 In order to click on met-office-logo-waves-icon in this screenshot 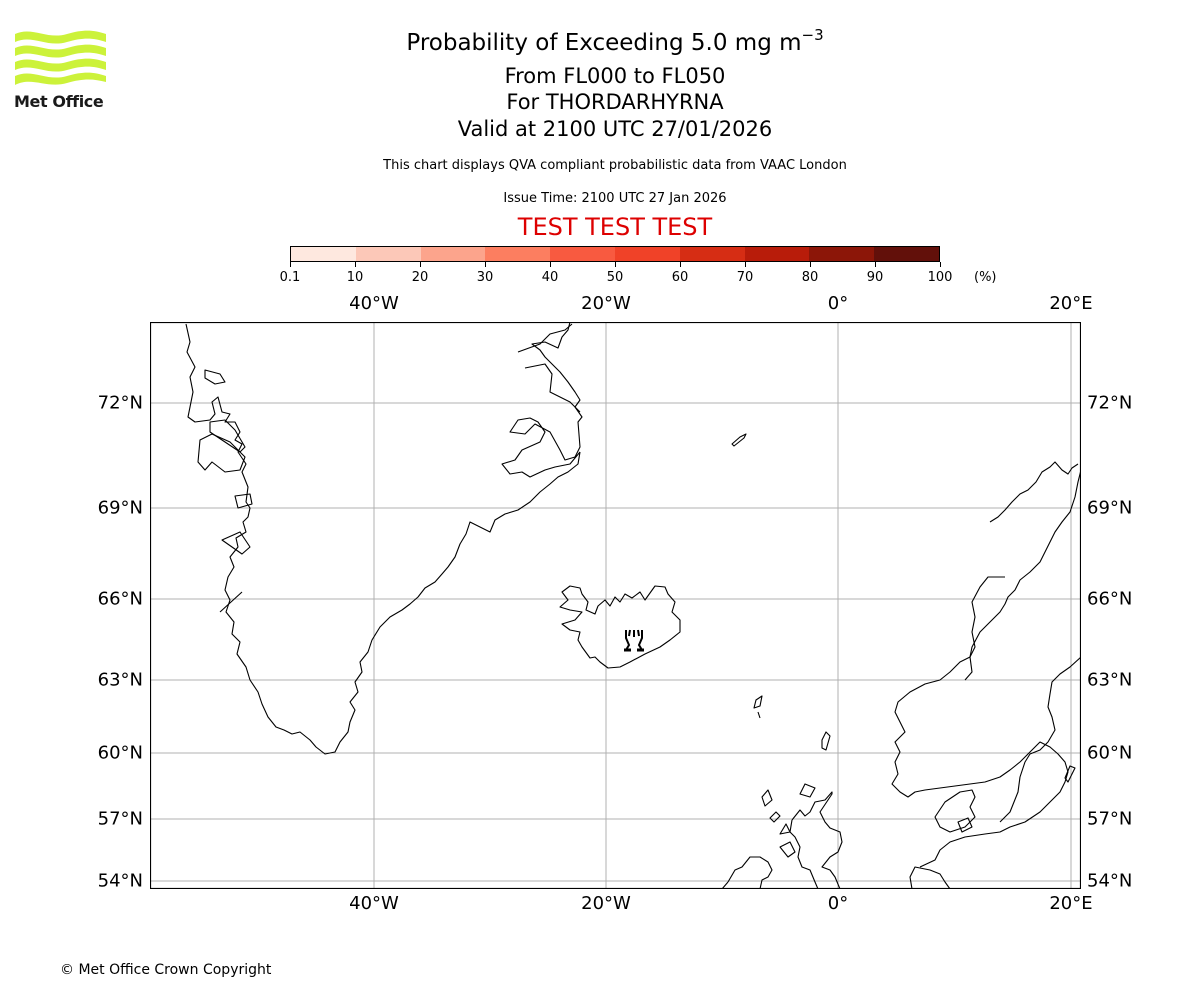, I will do `click(60, 57)`.